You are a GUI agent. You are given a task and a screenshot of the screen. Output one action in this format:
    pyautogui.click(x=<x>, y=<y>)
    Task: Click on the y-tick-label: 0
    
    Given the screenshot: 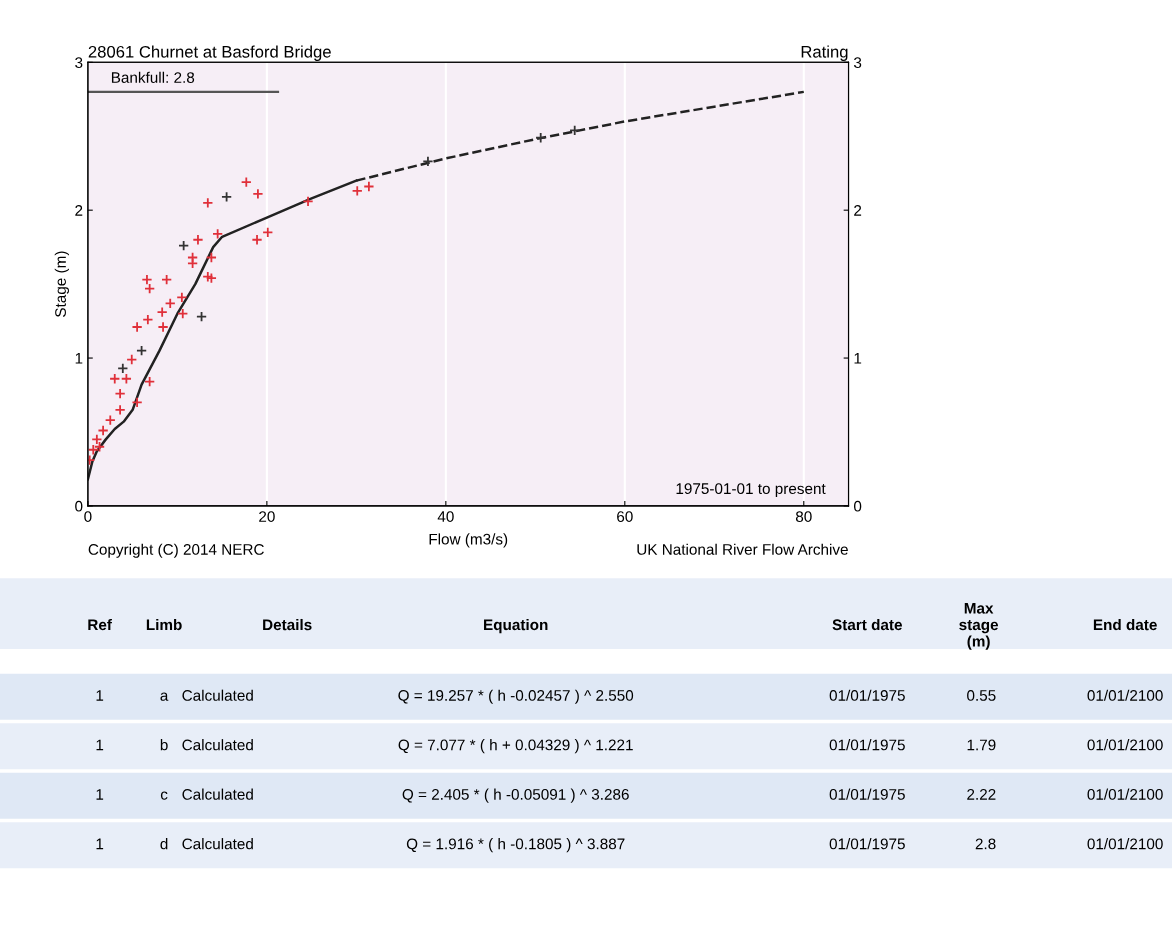 What is the action you would take?
    pyautogui.click(x=79, y=506)
    